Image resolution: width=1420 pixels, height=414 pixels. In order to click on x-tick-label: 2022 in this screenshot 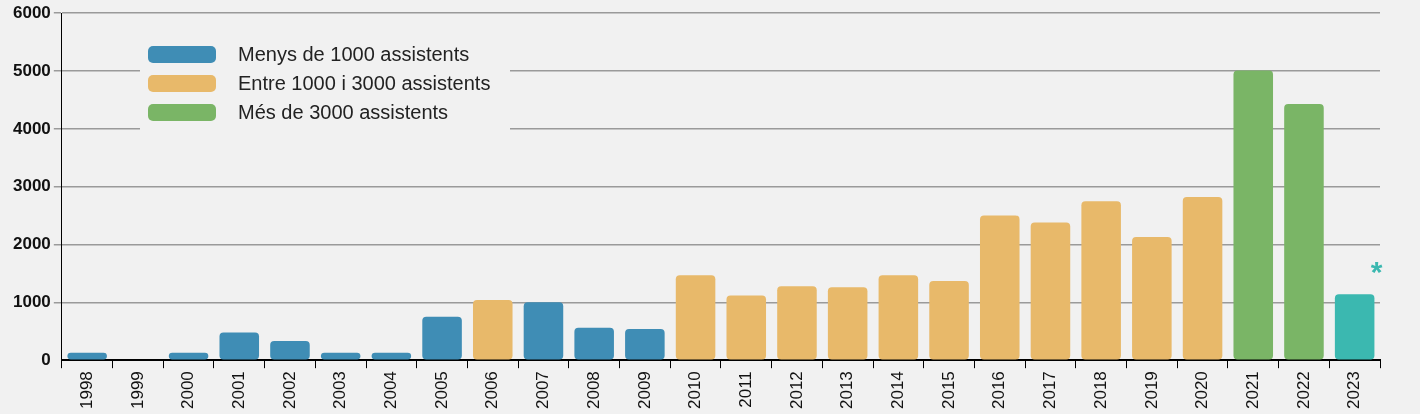, I will do `click(1303, 390)`.